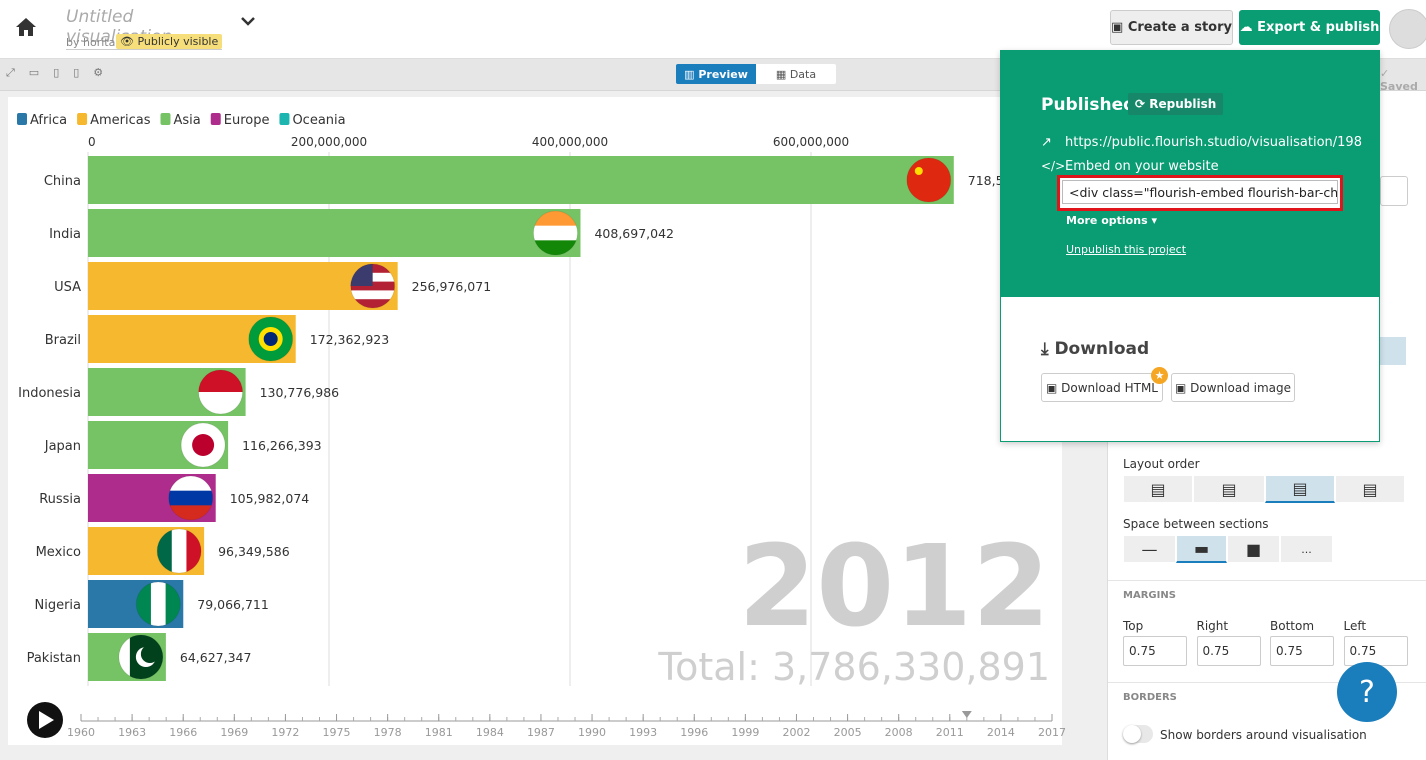 This screenshot has height=760, width=1426. I want to click on unpublish-link: Unpublish this project, so click(1126, 249).